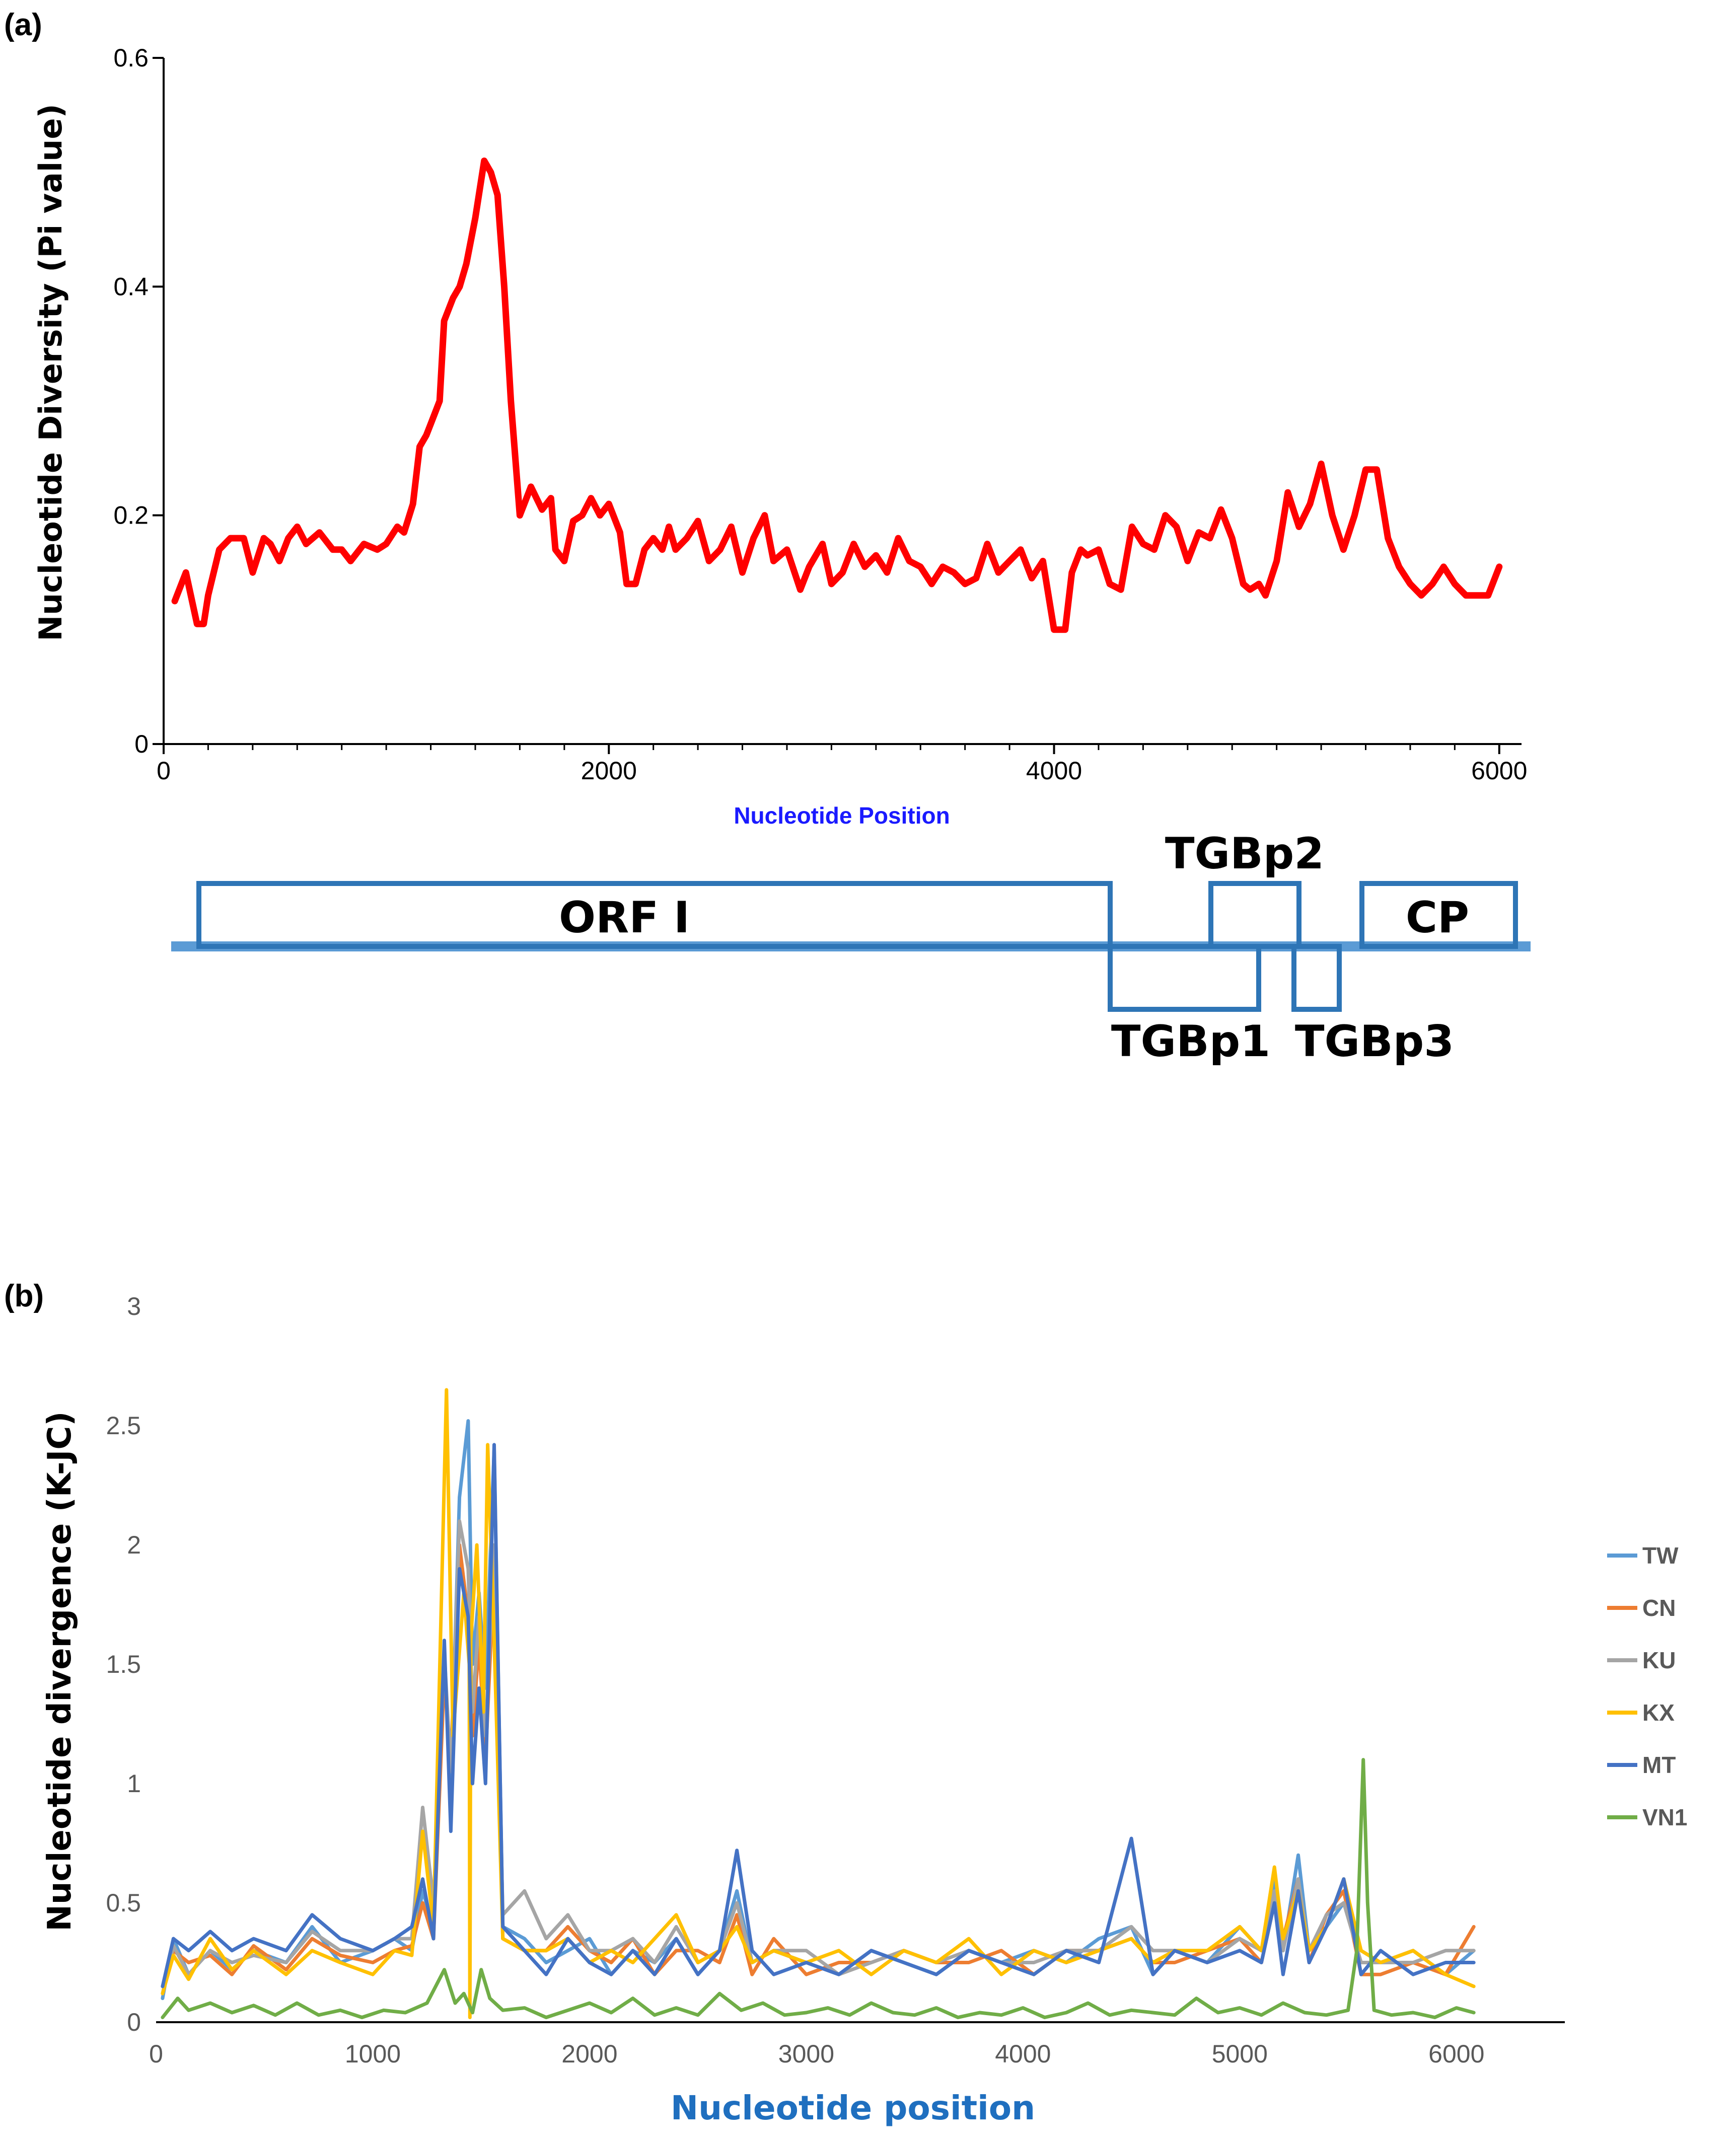 The image size is (1736, 2142). Describe the element at coordinates (131, 515) in the screenshot. I see `panel-a-y-tick-label: 0.2` at that location.